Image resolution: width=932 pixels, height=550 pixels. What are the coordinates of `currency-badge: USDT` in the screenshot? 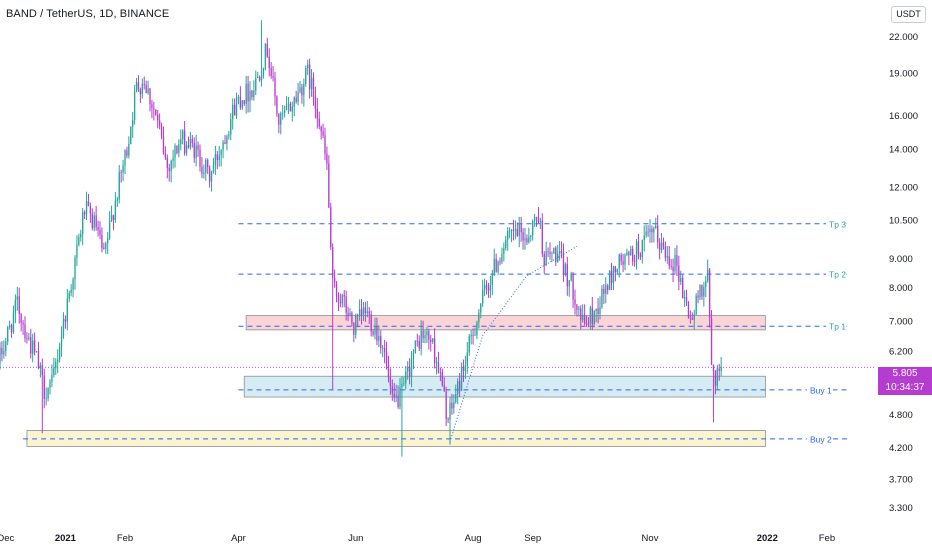 It's located at (908, 14).